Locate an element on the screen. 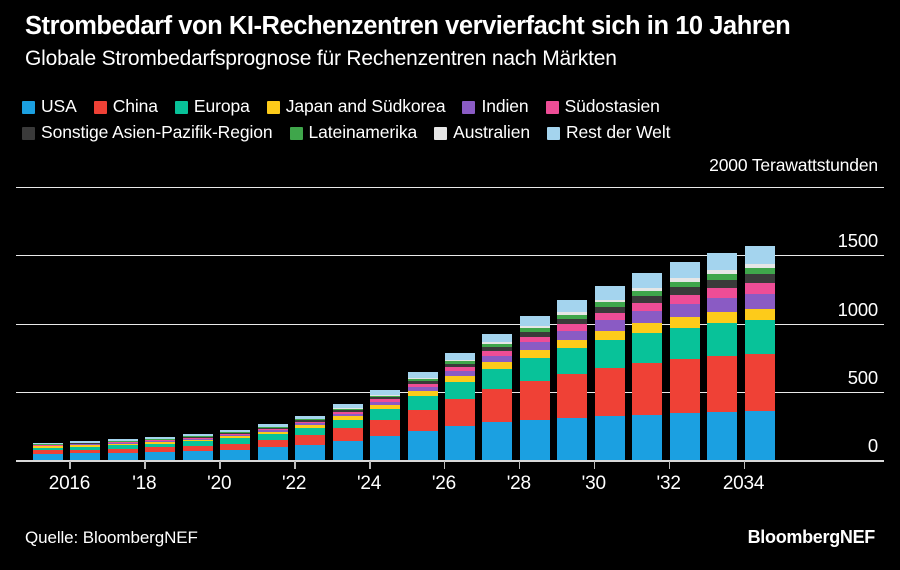 The image size is (900, 570). bar-2030 is located at coordinates (609, 373).